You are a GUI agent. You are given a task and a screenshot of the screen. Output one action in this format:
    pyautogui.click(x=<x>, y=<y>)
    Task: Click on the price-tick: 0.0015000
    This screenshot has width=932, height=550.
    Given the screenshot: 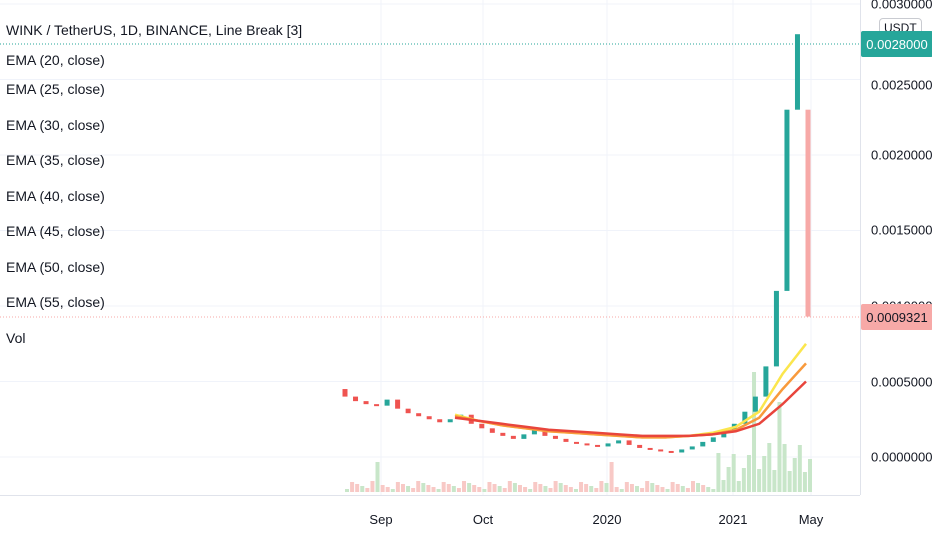 What is the action you would take?
    pyautogui.click(x=901, y=230)
    